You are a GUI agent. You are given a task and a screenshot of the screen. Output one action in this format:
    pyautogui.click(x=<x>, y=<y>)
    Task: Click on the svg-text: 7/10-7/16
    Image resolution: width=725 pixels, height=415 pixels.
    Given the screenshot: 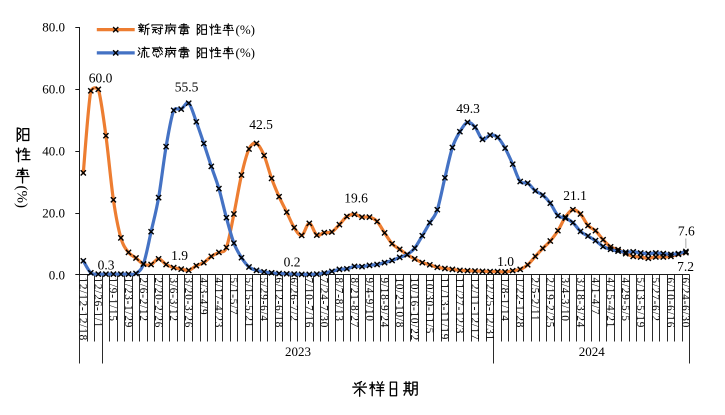 What is the action you would take?
    pyautogui.click(x=309, y=303)
    